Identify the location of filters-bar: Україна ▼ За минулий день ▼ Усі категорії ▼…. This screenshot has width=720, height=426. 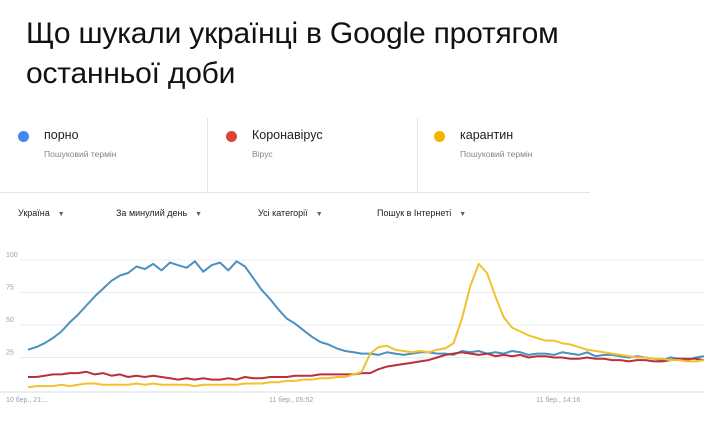
(300, 216).